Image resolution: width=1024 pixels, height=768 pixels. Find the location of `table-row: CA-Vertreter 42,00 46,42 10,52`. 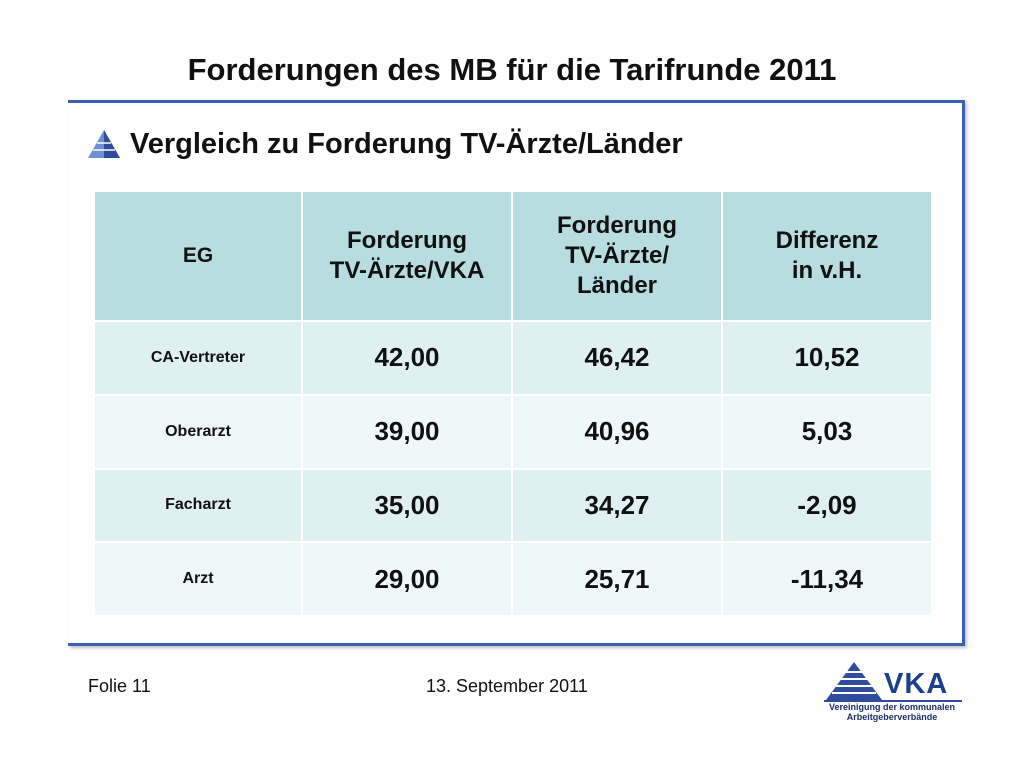

table-row: CA-Vertreter 42,00 46,42 10,52 is located at coordinates (513, 358).